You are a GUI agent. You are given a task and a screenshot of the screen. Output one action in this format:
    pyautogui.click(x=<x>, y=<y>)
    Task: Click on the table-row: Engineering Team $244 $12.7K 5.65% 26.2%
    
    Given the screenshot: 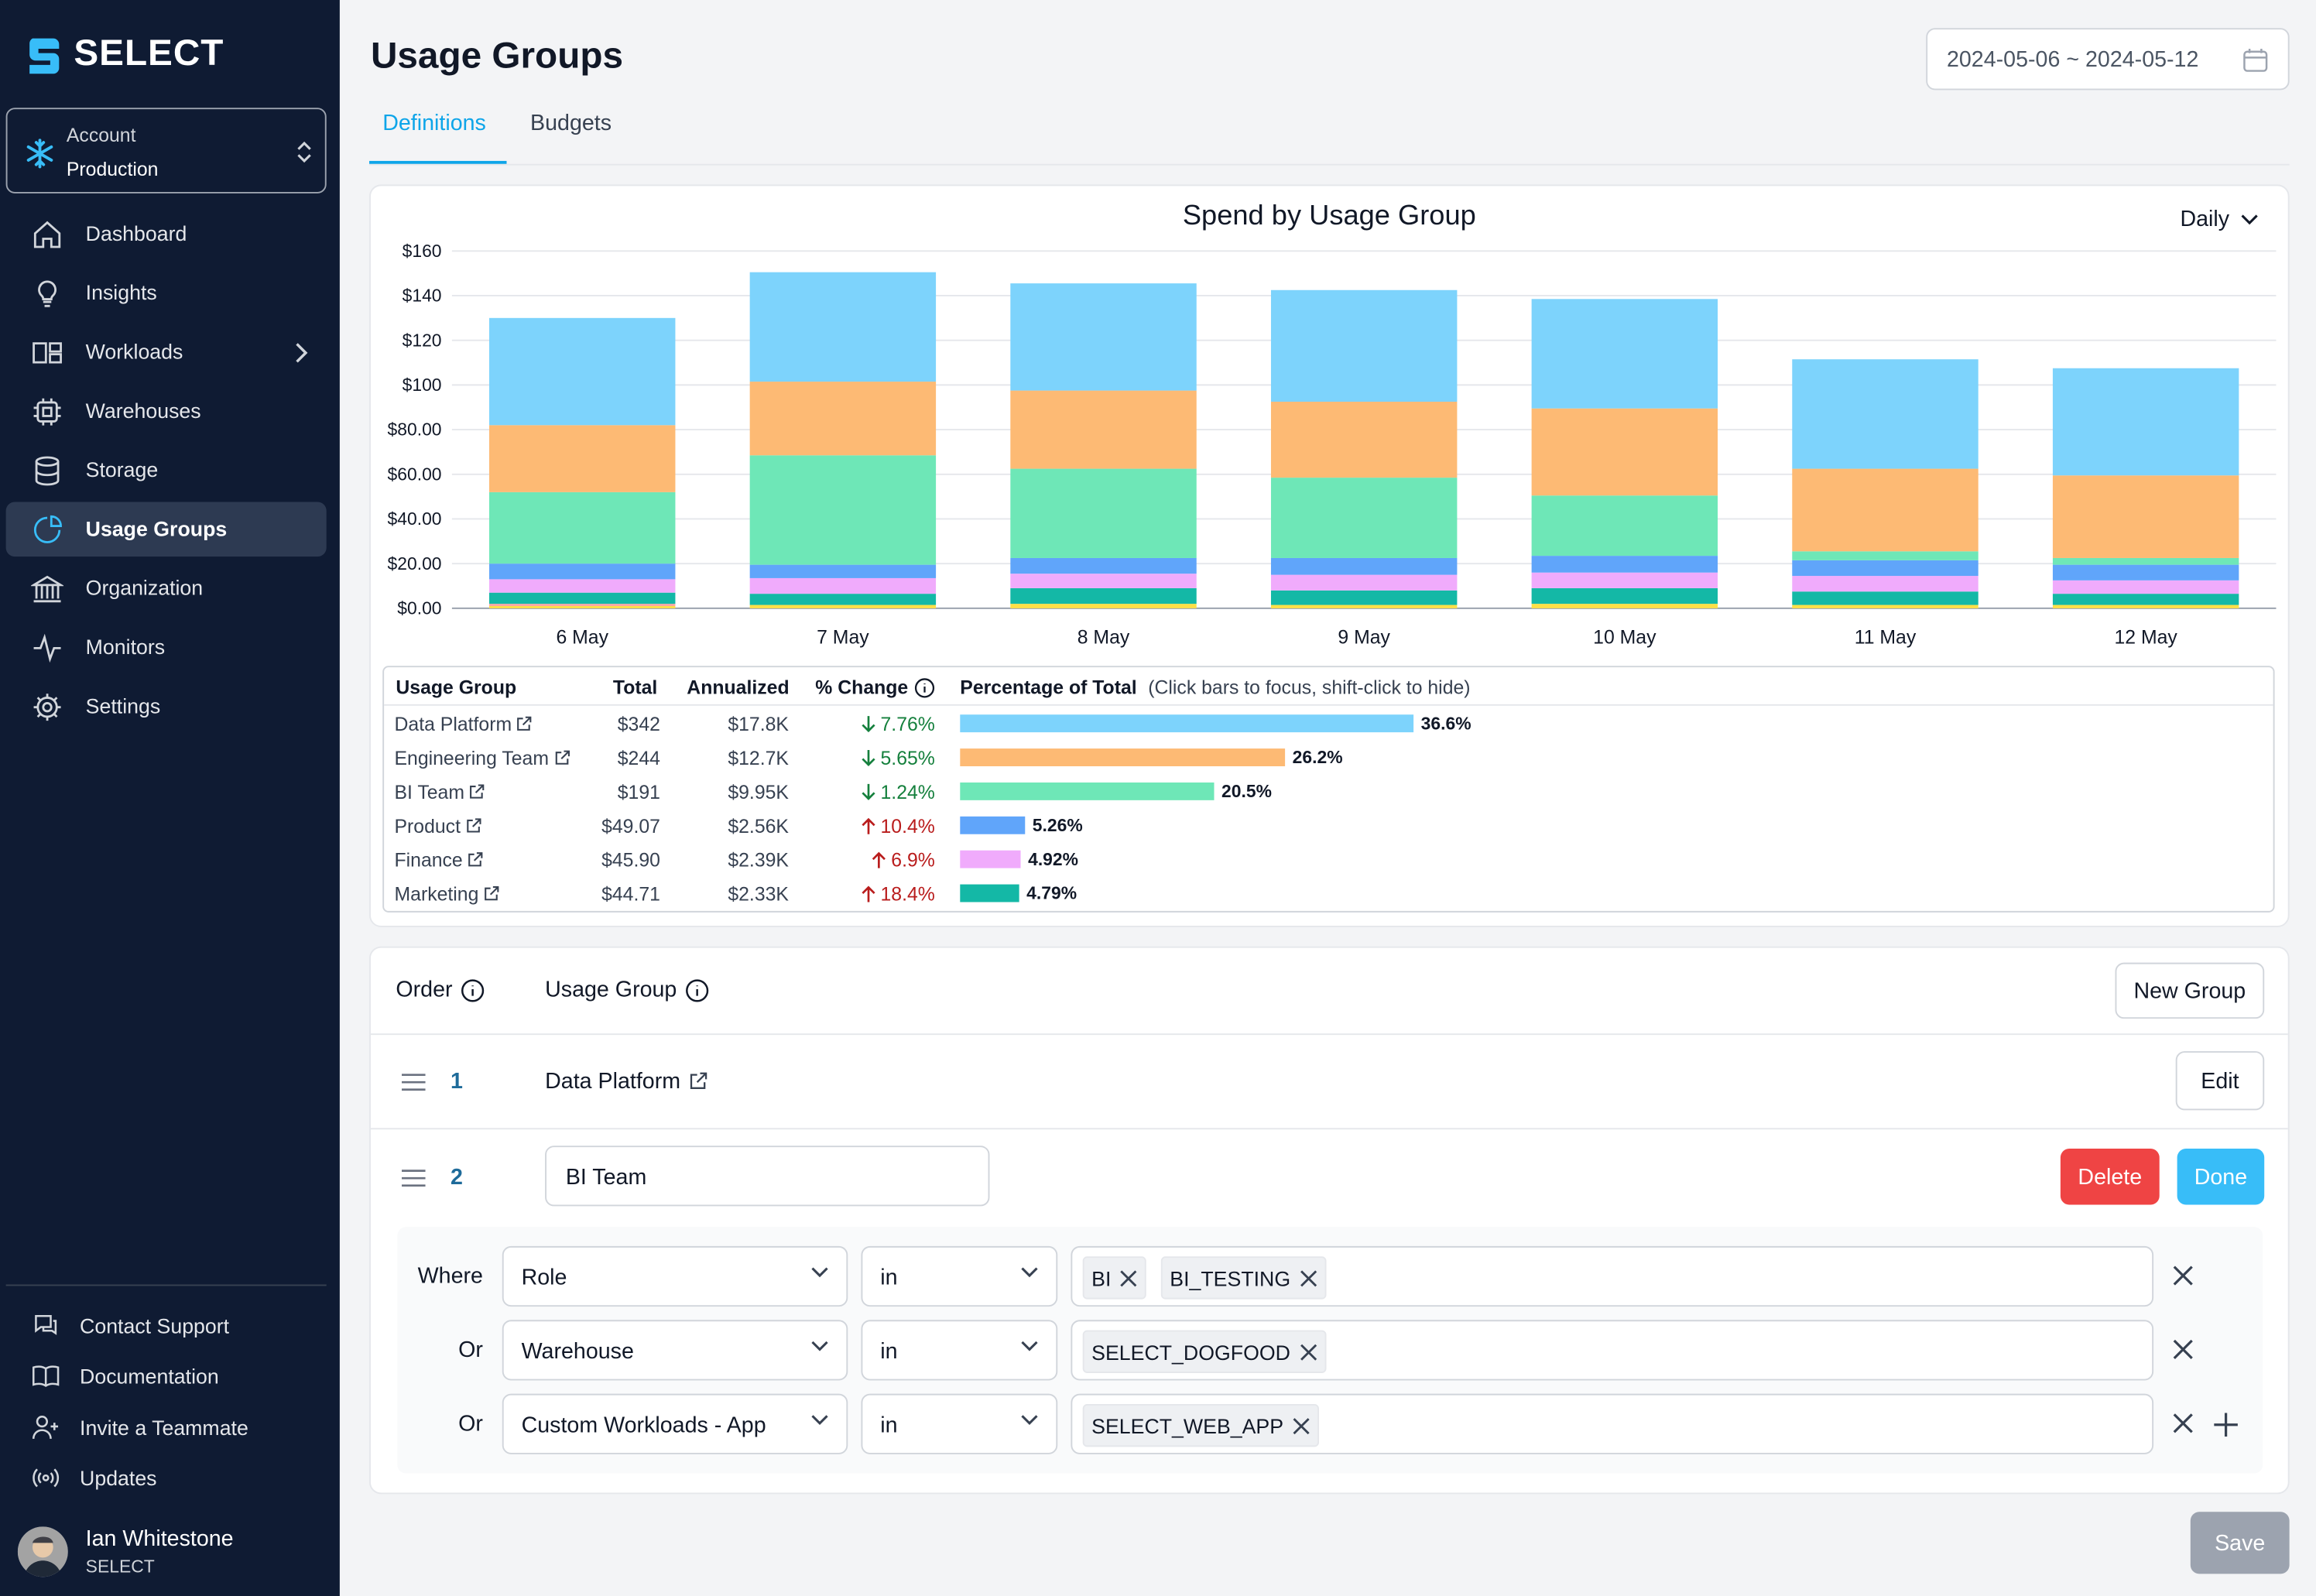 What is the action you would take?
    pyautogui.click(x=1328, y=758)
    